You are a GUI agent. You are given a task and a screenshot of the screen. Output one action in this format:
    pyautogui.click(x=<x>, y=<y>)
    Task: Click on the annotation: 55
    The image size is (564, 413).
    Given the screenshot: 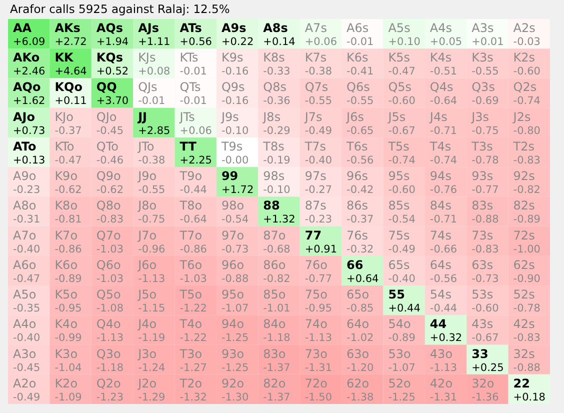 What is the action you would take?
    pyautogui.click(x=396, y=295)
    